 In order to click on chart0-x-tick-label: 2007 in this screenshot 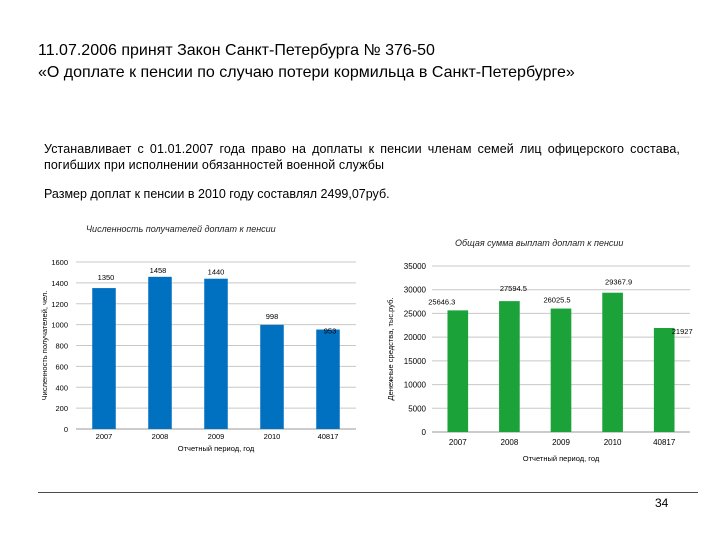, I will do `click(104, 436)`.